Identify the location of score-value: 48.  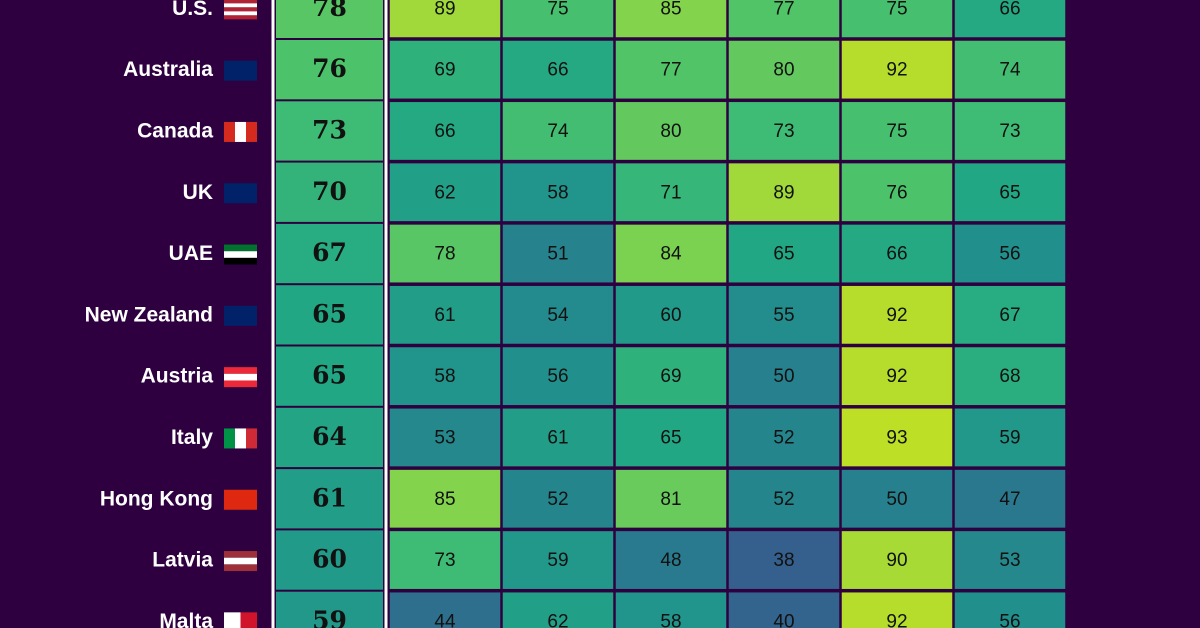
(670, 560).